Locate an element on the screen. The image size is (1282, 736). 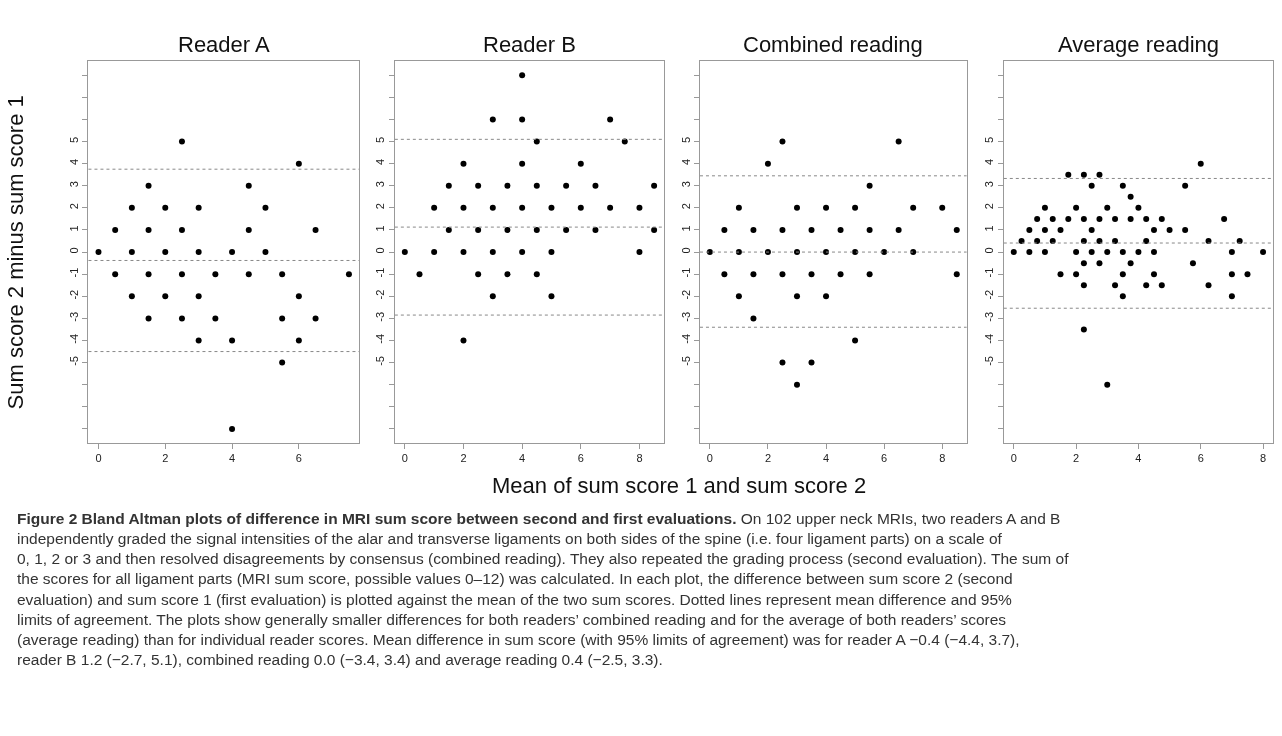
y-tick-label: -5 is located at coordinates (380, 361).